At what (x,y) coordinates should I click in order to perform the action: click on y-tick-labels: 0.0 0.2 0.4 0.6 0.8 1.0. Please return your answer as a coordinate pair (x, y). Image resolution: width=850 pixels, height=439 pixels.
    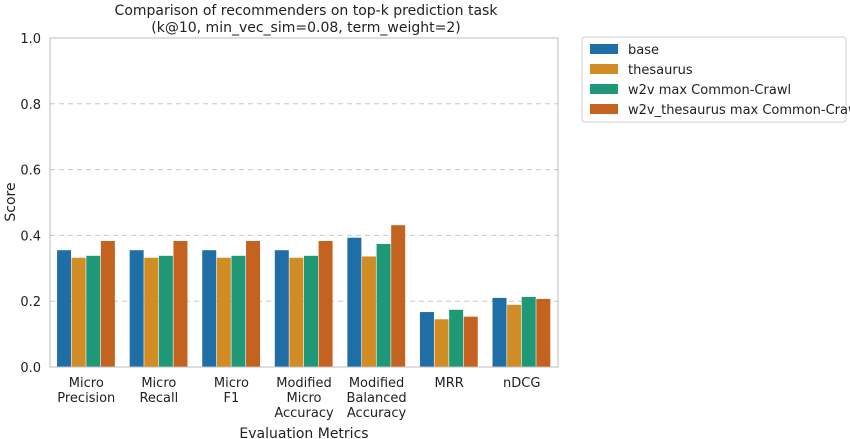
    Looking at the image, I should click on (30, 204).